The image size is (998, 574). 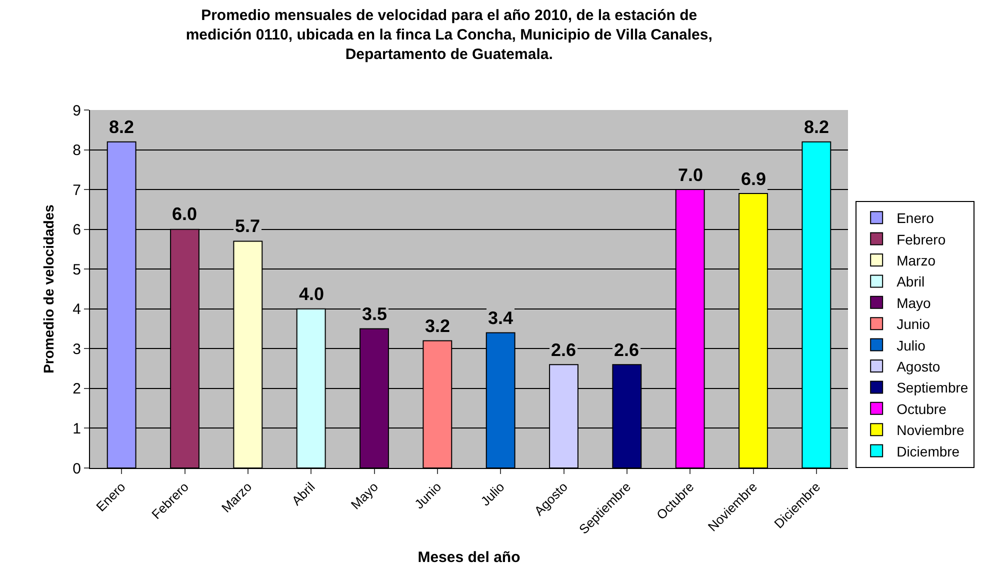 I want to click on legend-label: Noviembre, so click(x=930, y=430).